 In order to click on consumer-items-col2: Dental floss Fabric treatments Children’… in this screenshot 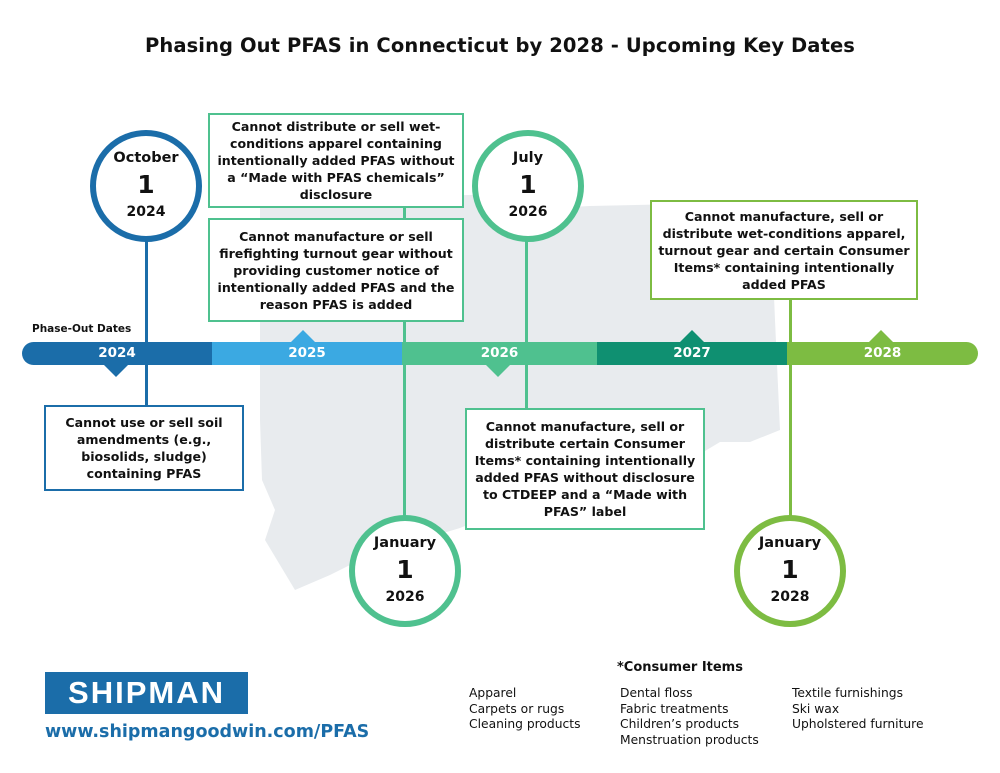, I will do `click(689, 717)`.